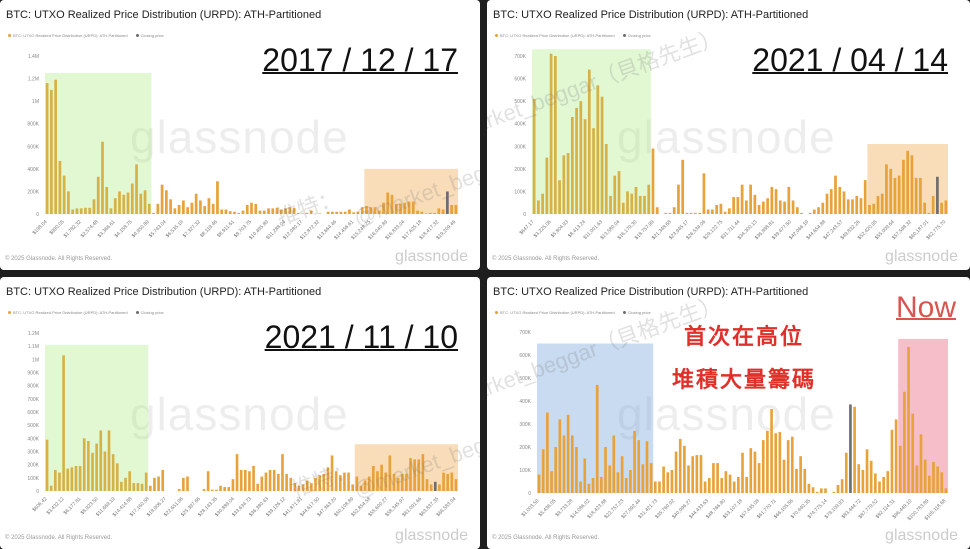 The height and width of the screenshot is (549, 970). What do you see at coordinates (411, 191) in the screenshot?
I see `highlight-region-orange` at bounding box center [411, 191].